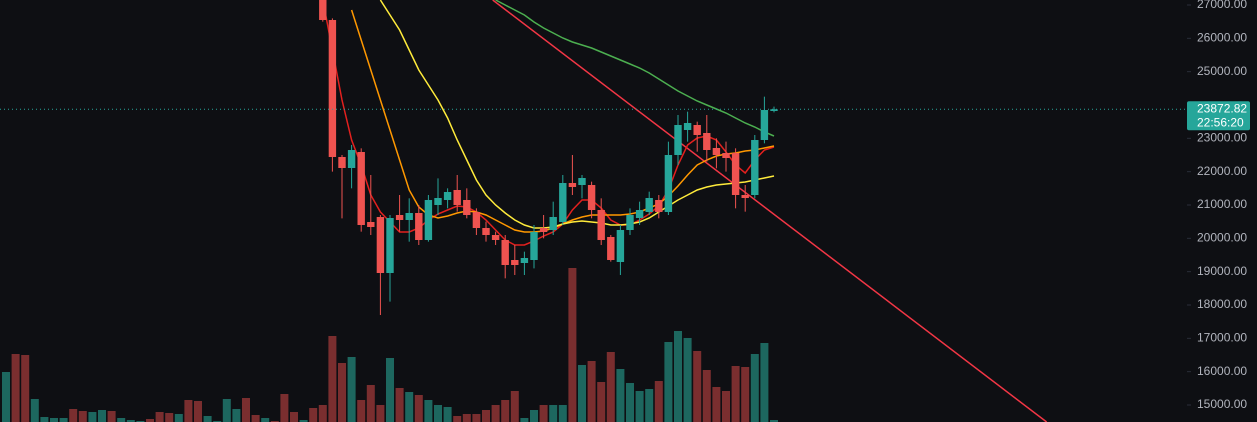 The height and width of the screenshot is (422, 1257). What do you see at coordinates (1222, 271) in the screenshot?
I see `y-tick-label: 19000.00` at bounding box center [1222, 271].